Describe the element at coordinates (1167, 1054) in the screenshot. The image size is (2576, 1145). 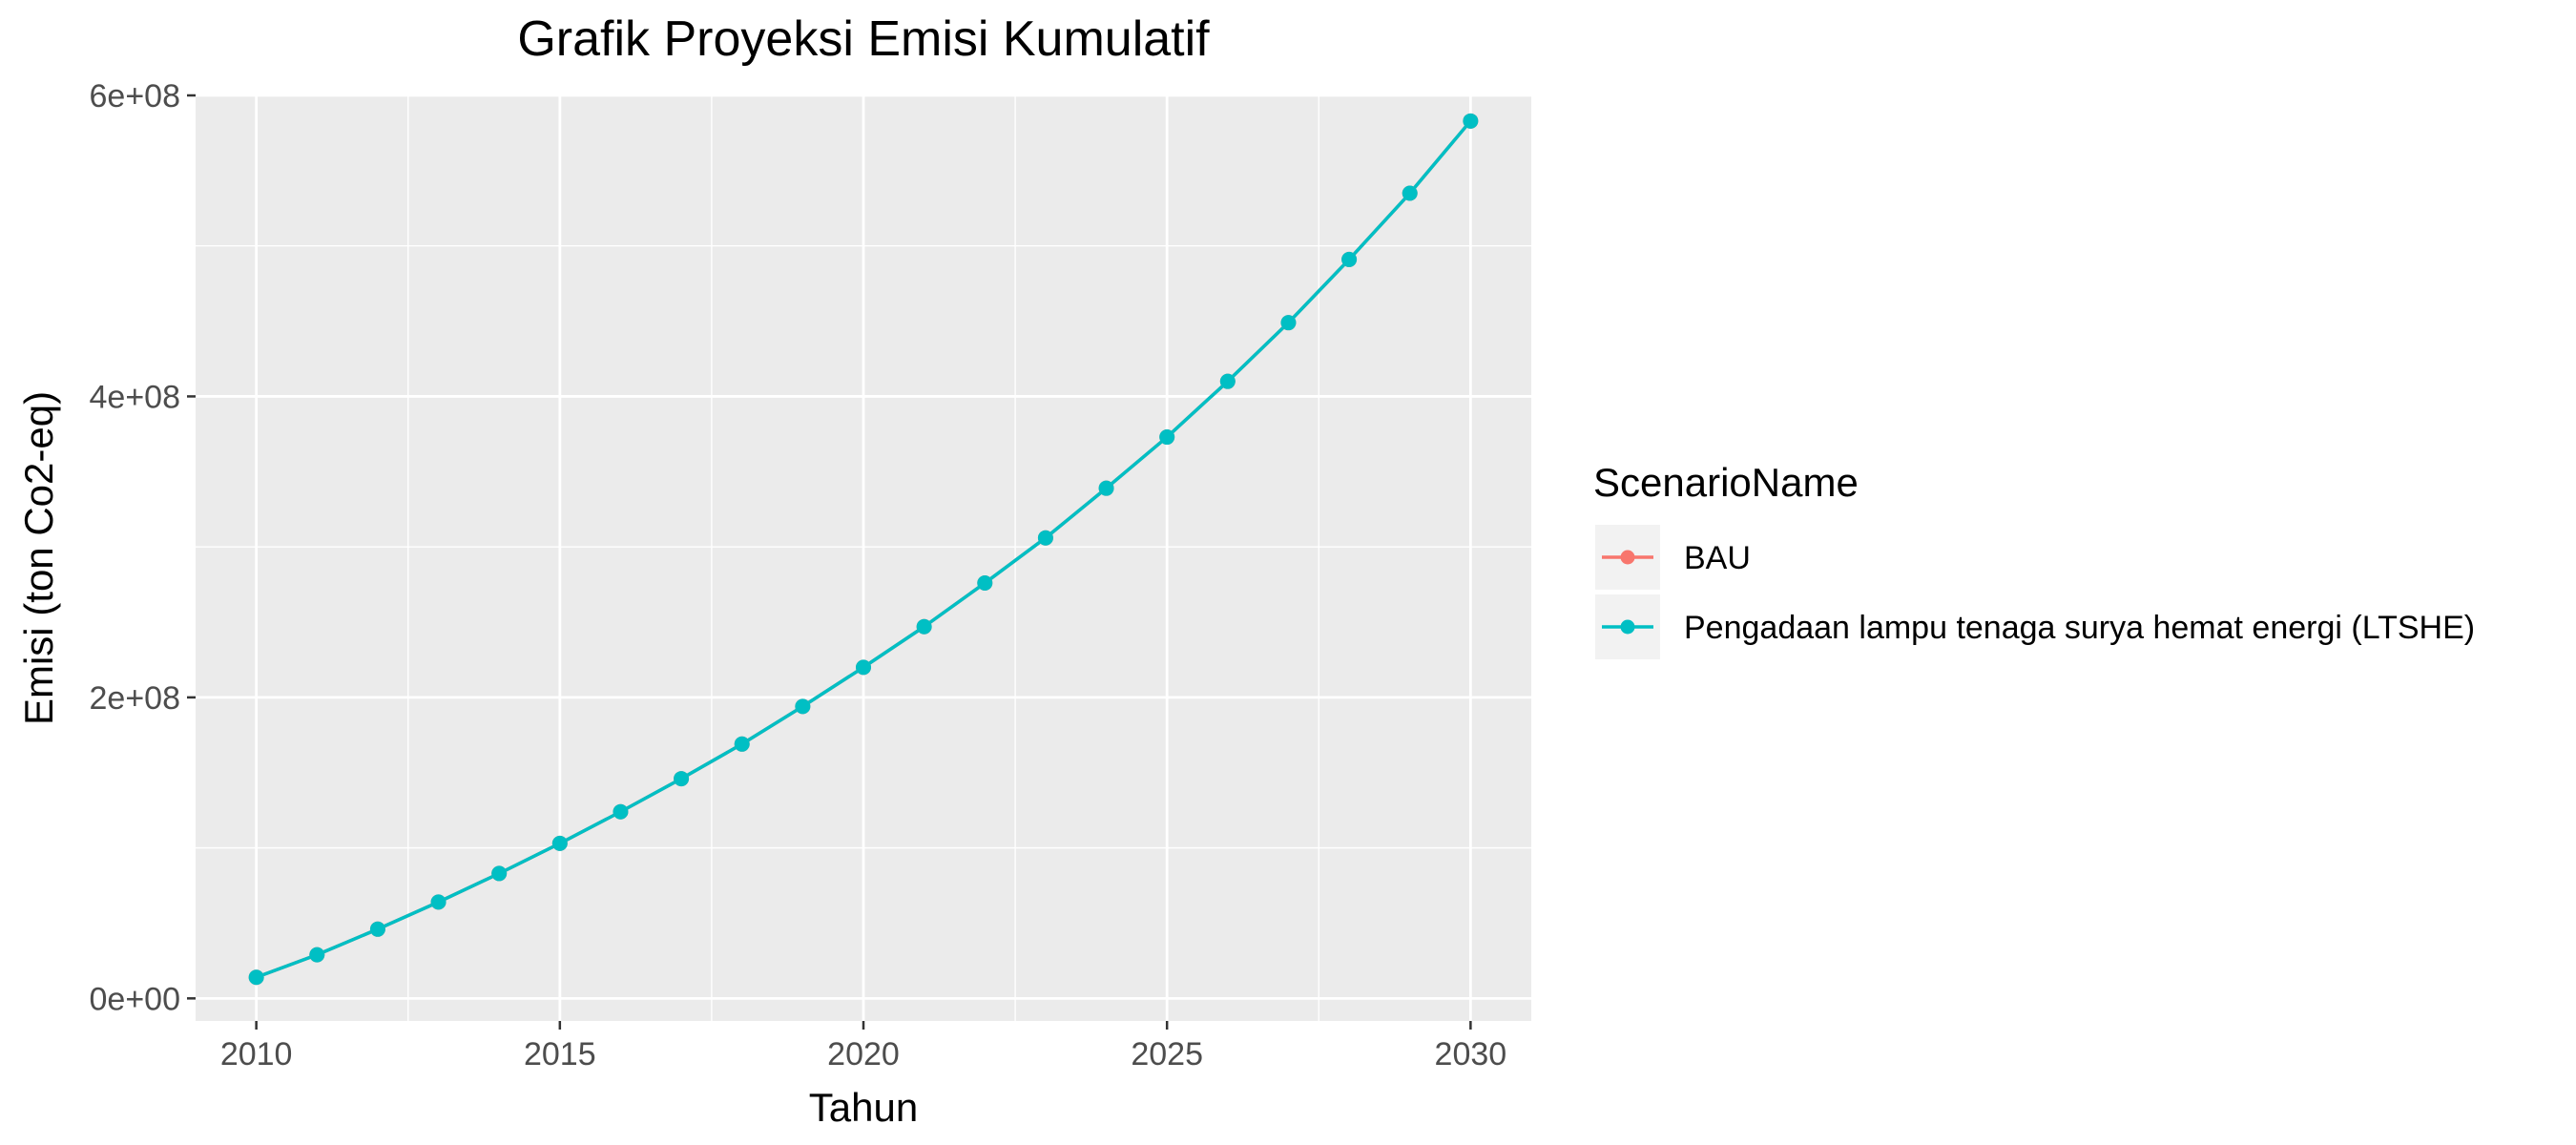
I see `x-tick-label: 2025` at that location.